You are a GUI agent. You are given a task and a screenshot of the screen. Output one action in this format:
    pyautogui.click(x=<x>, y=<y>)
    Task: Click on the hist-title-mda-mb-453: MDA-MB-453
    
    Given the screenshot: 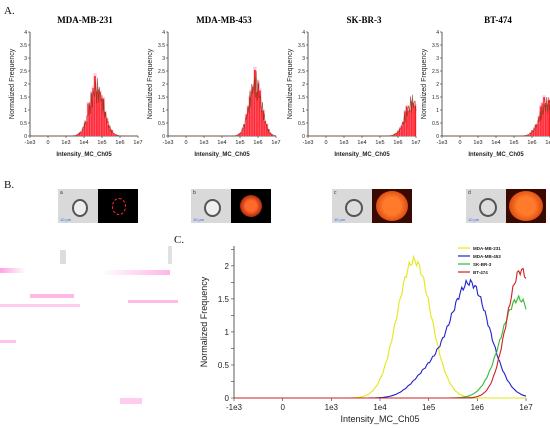 What is the action you would take?
    pyautogui.click(x=224, y=20)
    